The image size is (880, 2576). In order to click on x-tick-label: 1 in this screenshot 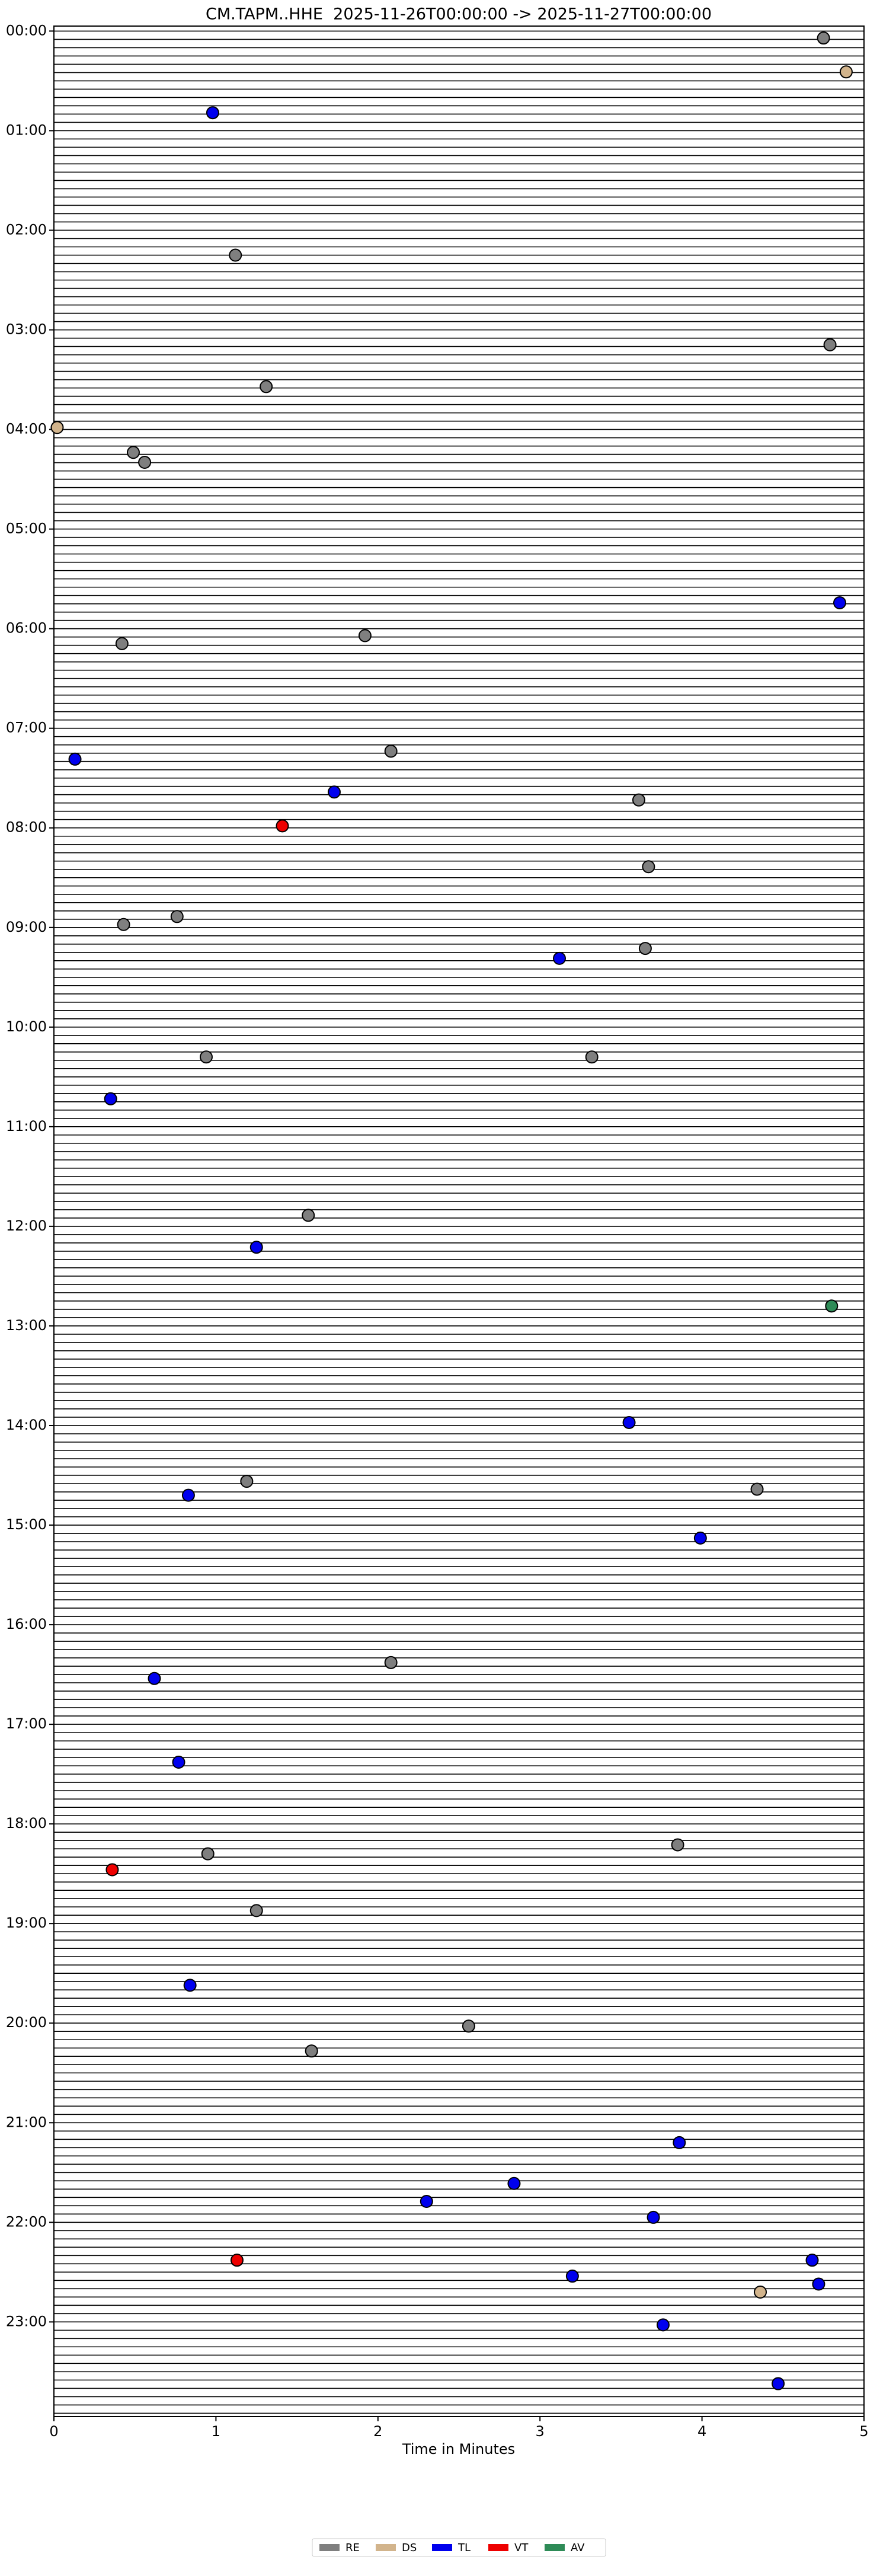, I will do `click(216, 2431)`.